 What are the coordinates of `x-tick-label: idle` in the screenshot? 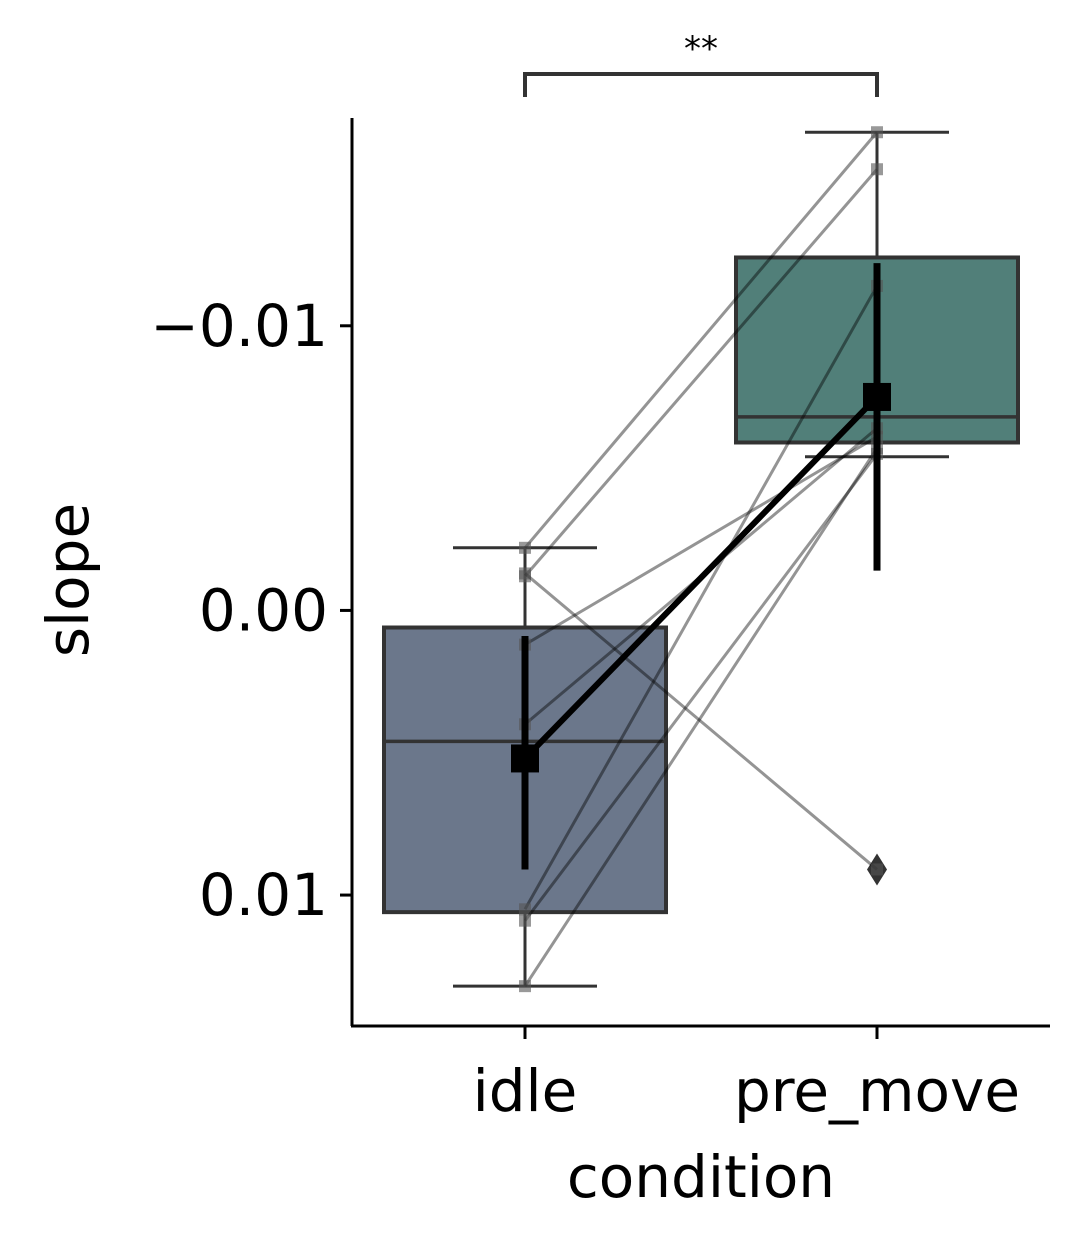 It's located at (525, 1091).